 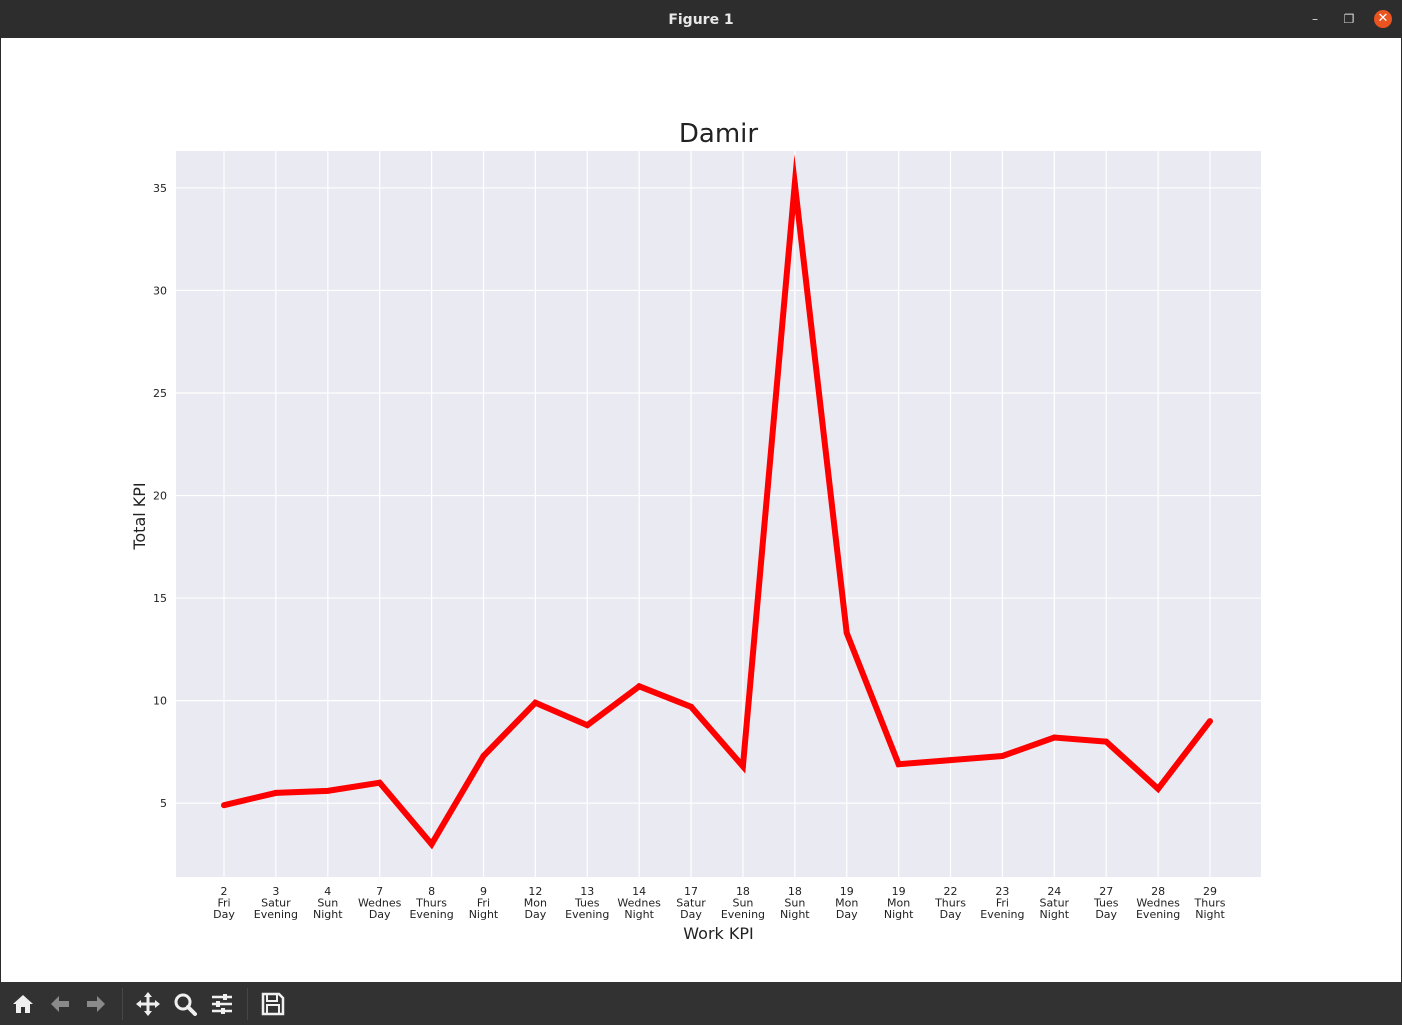 I want to click on y-tick-label: 15, so click(x=160, y=598).